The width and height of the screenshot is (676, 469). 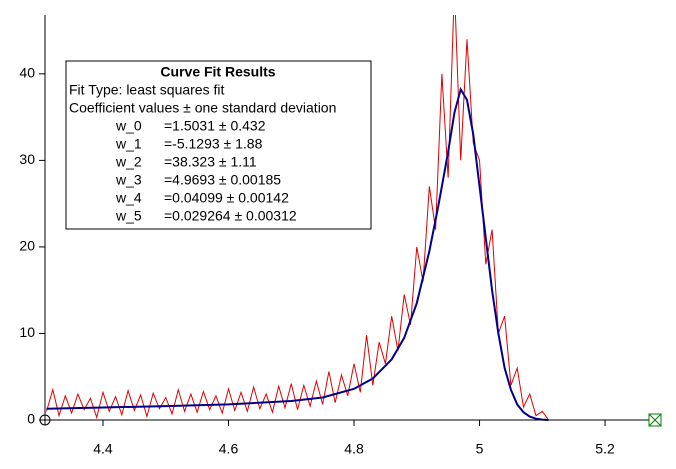 I want to click on coef-value: =1.5031 ± 0.432, so click(x=215, y=126).